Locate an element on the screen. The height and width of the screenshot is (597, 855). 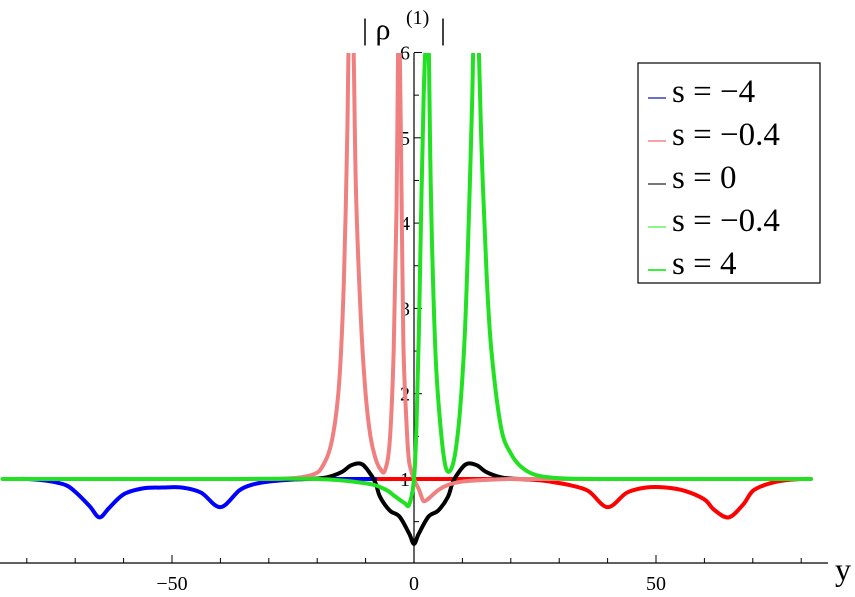
x-tick-label: 50 is located at coordinates (656, 584).